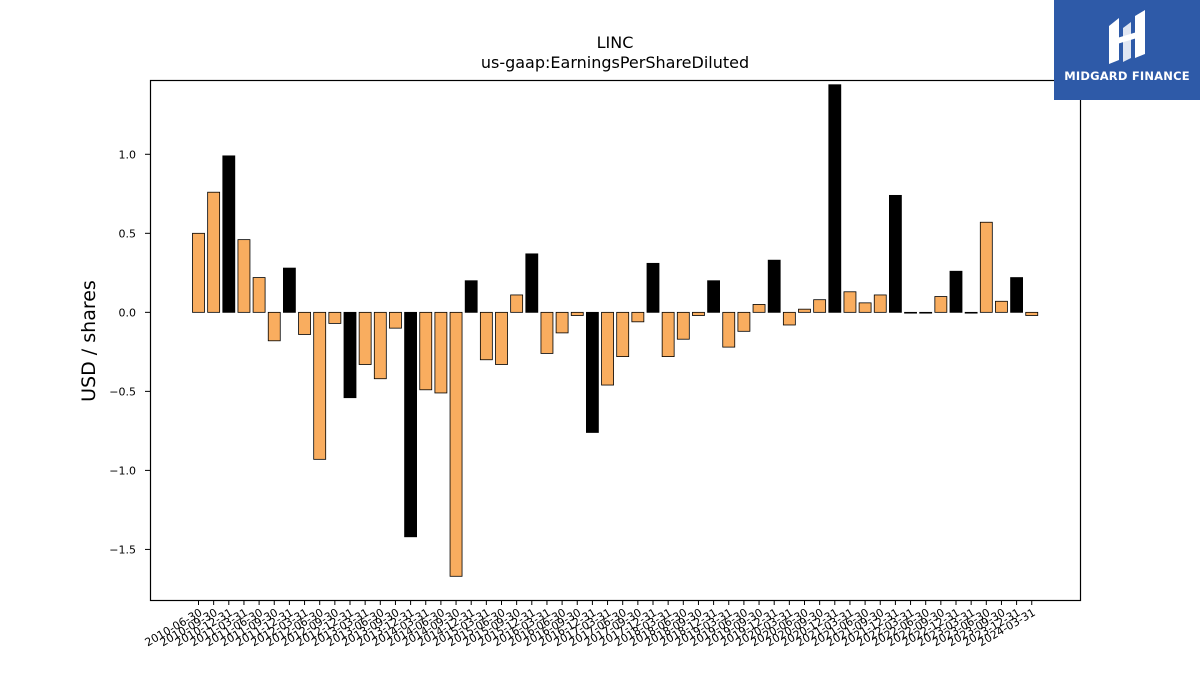 The width and height of the screenshot is (1200, 675). Describe the element at coordinates (89, 341) in the screenshot. I see `y-axis-label: USD / shares` at that location.